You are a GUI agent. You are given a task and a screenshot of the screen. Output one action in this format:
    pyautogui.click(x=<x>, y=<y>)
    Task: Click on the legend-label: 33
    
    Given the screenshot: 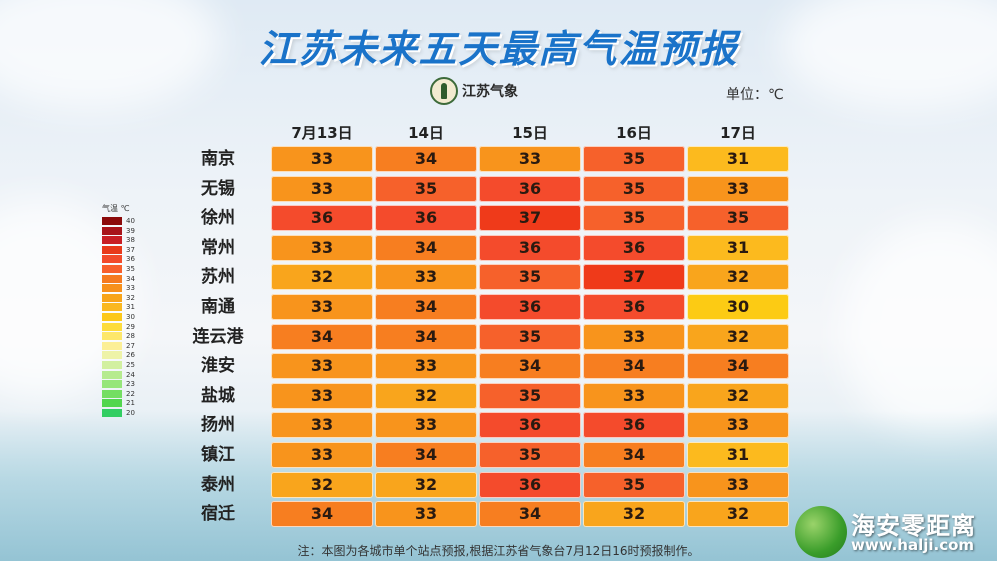 What is the action you would take?
    pyautogui.click(x=130, y=288)
    